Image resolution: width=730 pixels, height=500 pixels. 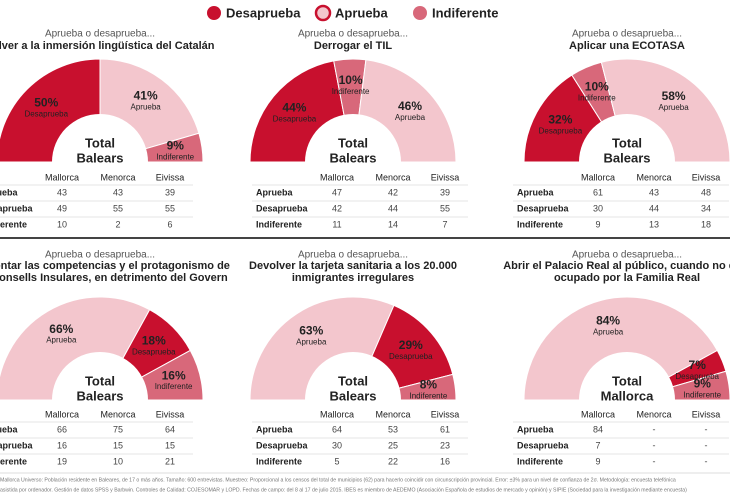 I want to click on value-label: 58%, so click(x=674, y=96).